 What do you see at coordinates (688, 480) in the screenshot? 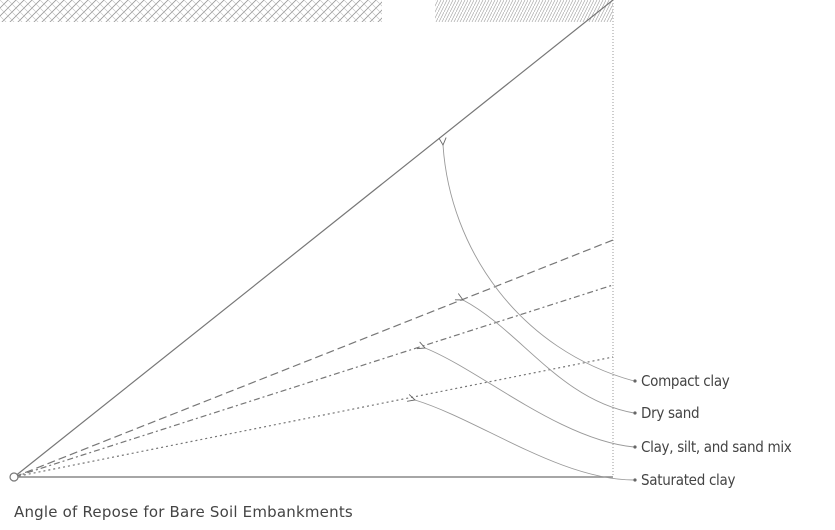
I see `label: Saturated clay` at bounding box center [688, 480].